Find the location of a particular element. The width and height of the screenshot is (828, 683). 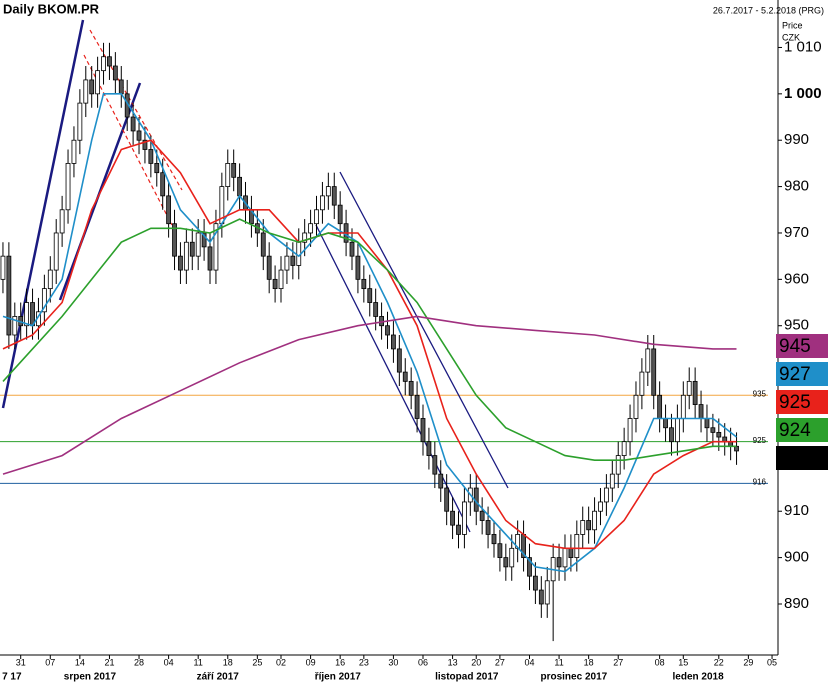

x-tick-label: 07 is located at coordinates (50, 662).